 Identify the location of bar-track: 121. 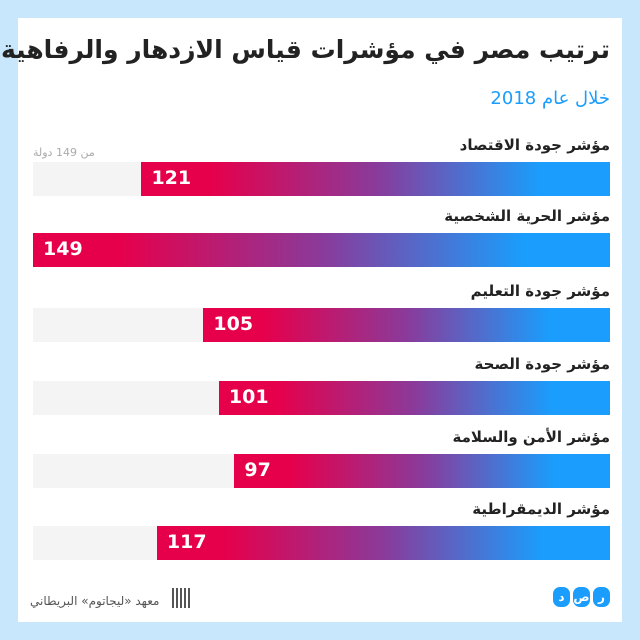
(321, 179).